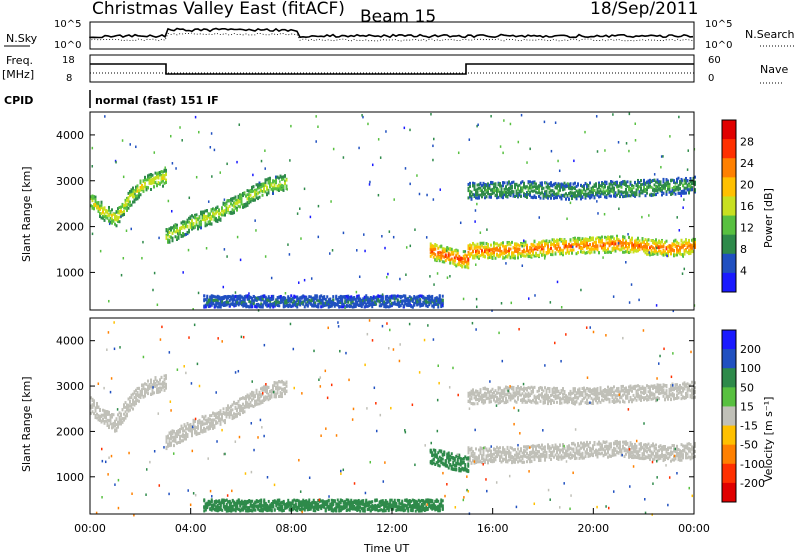 This screenshot has width=800, height=558. I want to click on freq-label: Freq., so click(19, 60).